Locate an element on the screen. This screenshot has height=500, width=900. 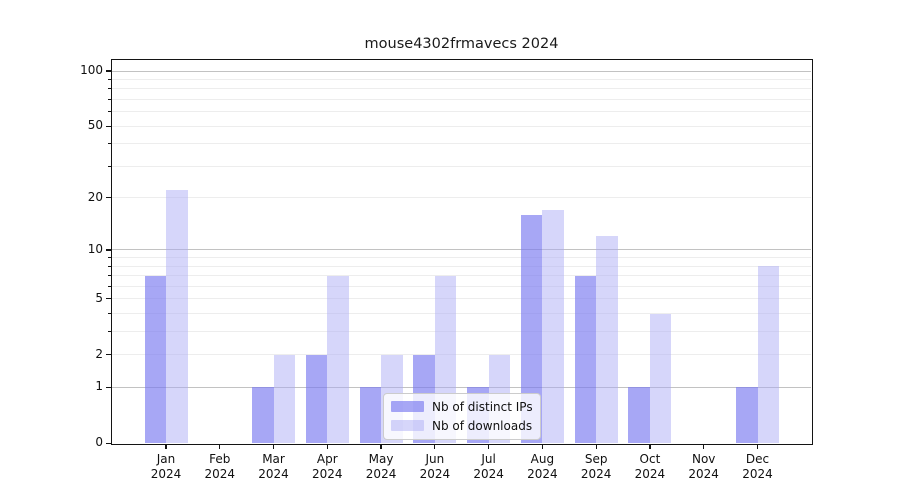
x-tick-label-nov: Nov 2024 is located at coordinates (704, 466).